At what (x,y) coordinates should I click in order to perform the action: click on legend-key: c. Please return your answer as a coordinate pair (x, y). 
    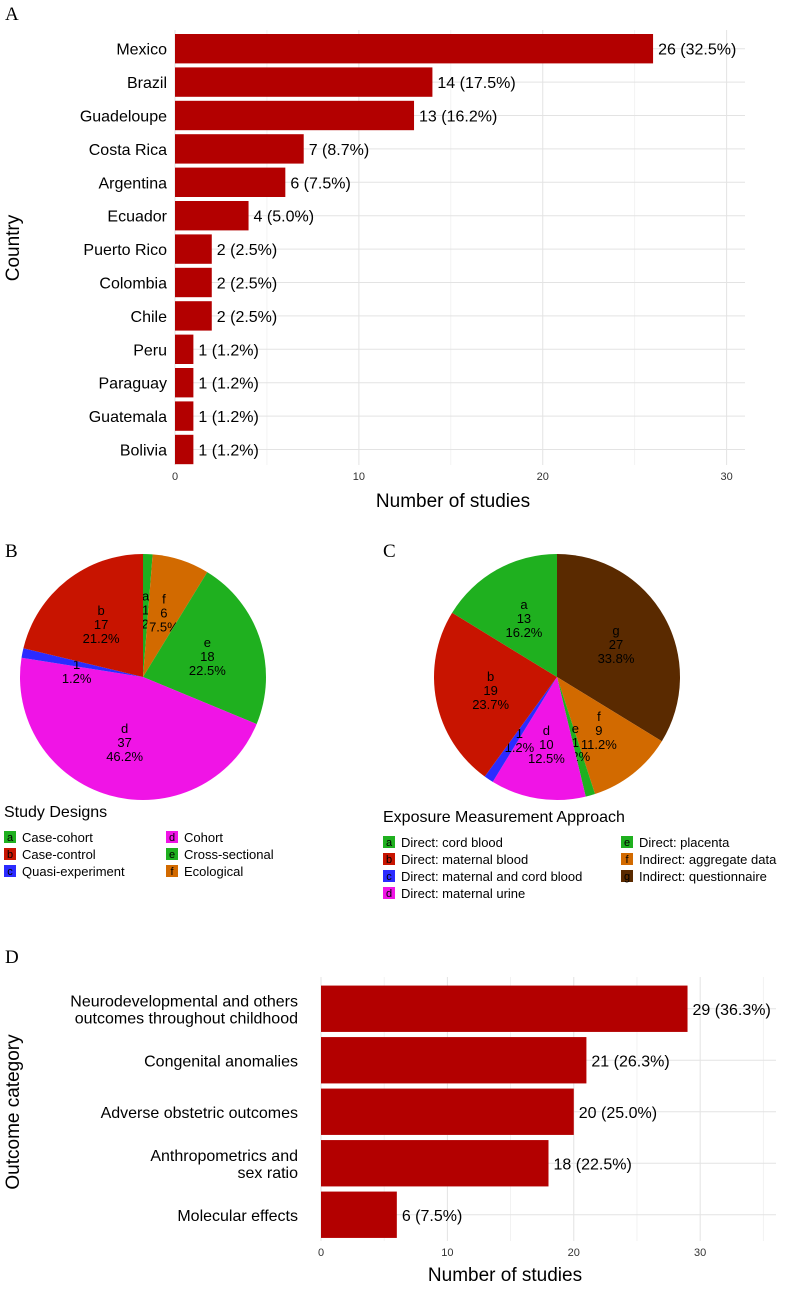
    Looking at the image, I should click on (10, 872).